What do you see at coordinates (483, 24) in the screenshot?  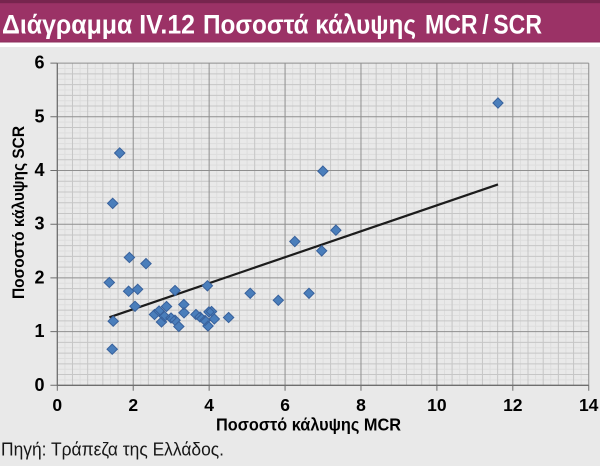 I see `svg-text: MCR / SCR` at bounding box center [483, 24].